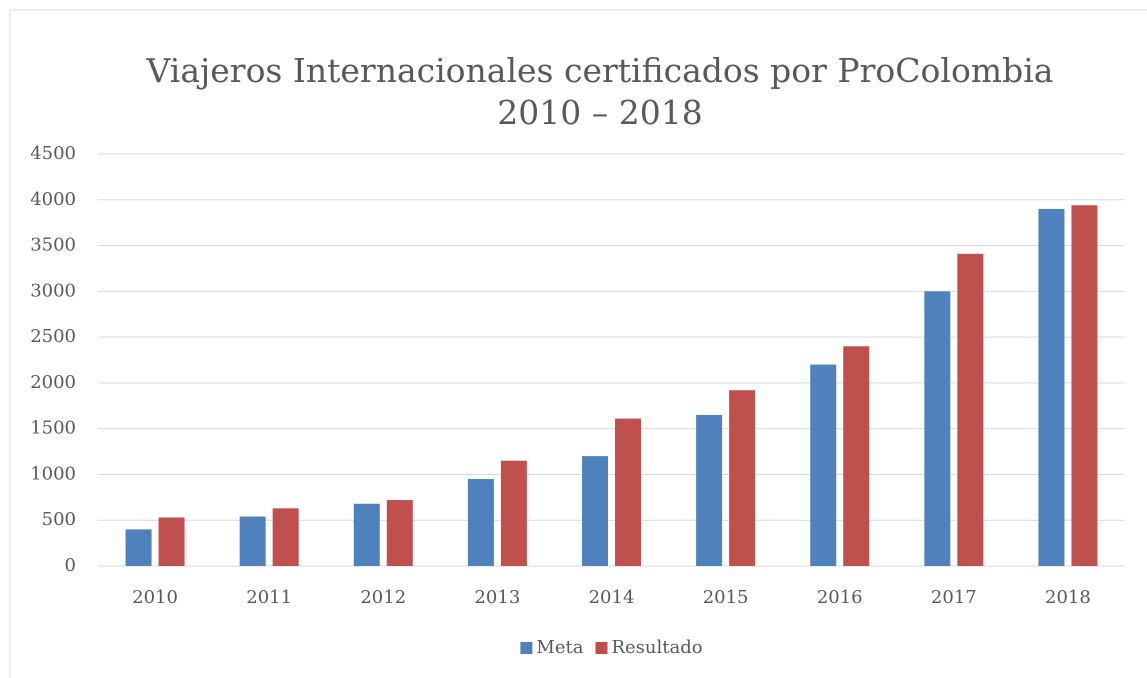 Image resolution: width=1147 pixels, height=678 pixels. I want to click on x-tick-label: 2018, so click(1068, 597).